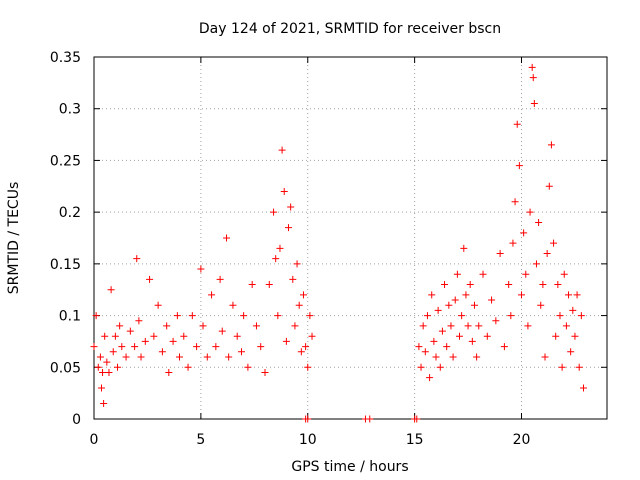 This screenshot has height=480, width=640. What do you see at coordinates (70, 317) in the screenshot?
I see `y-tick-label: 0.1` at bounding box center [70, 317].